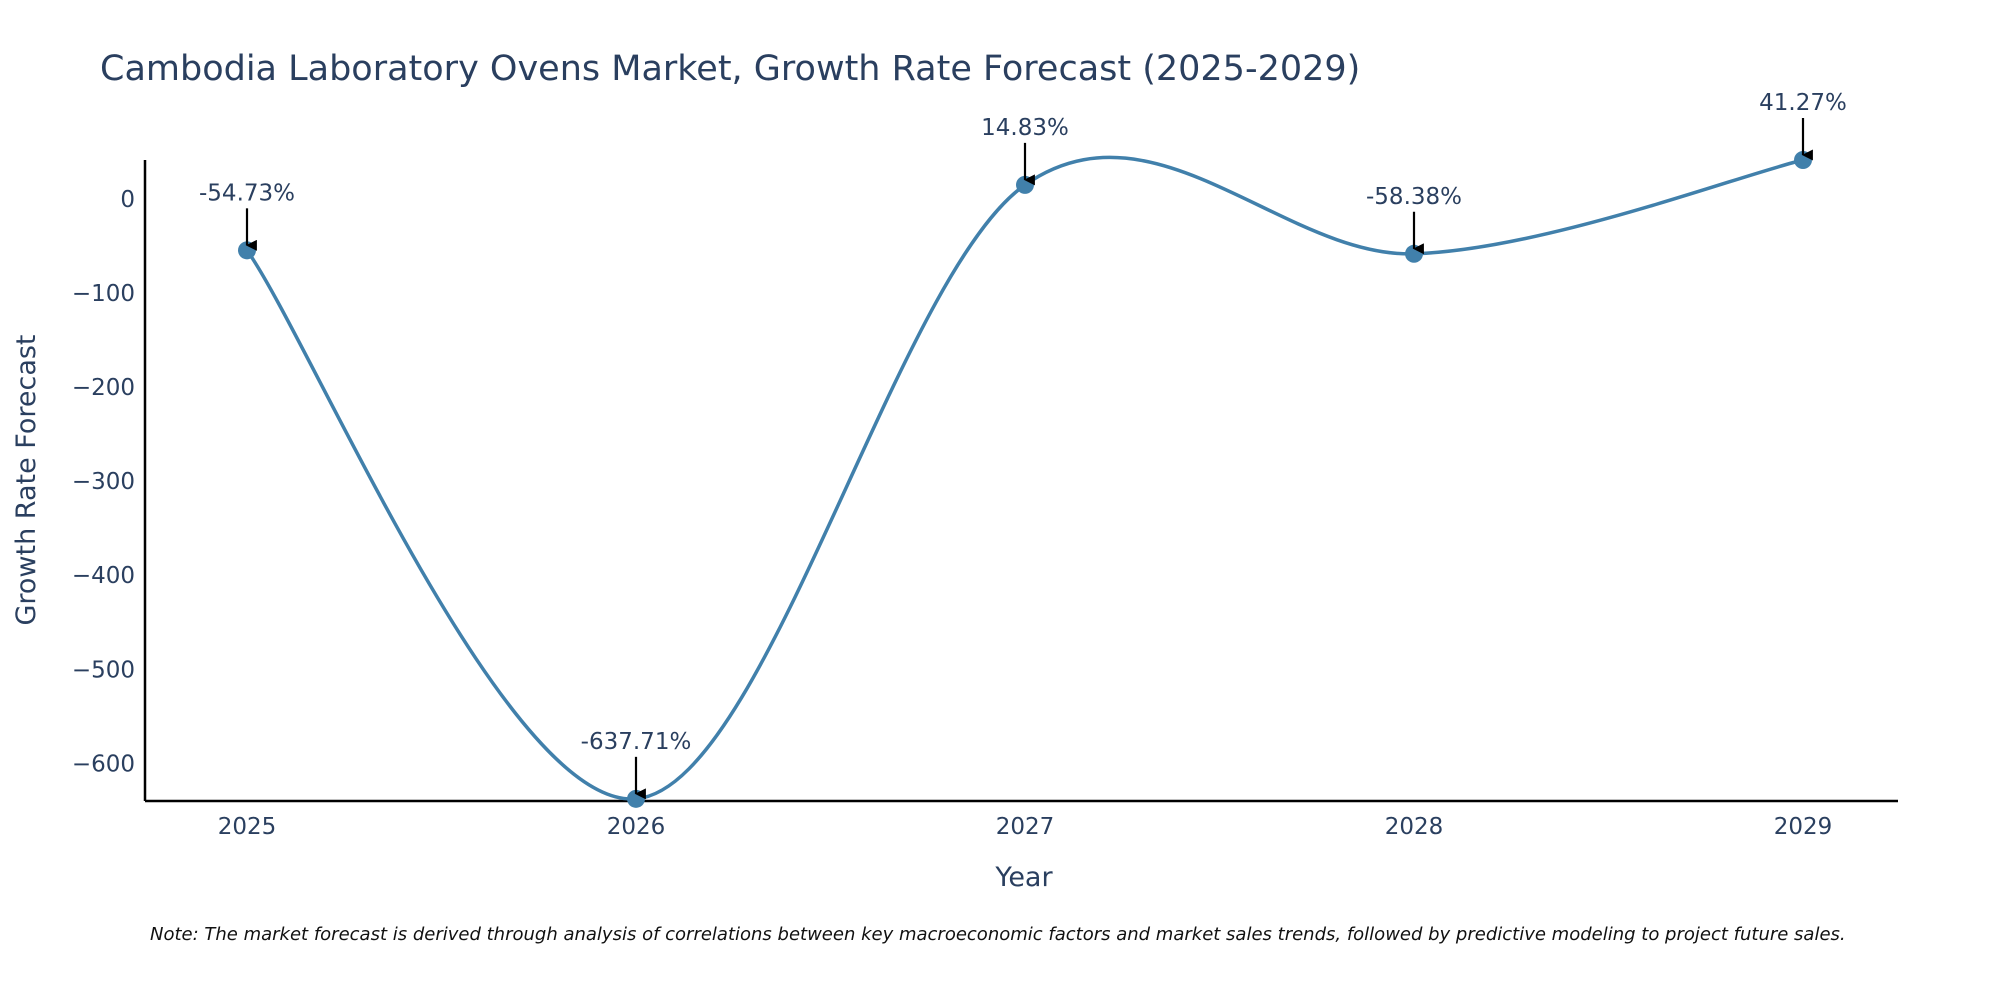  Describe the element at coordinates (636, 742) in the screenshot. I see `data-label: -637.71%` at that location.